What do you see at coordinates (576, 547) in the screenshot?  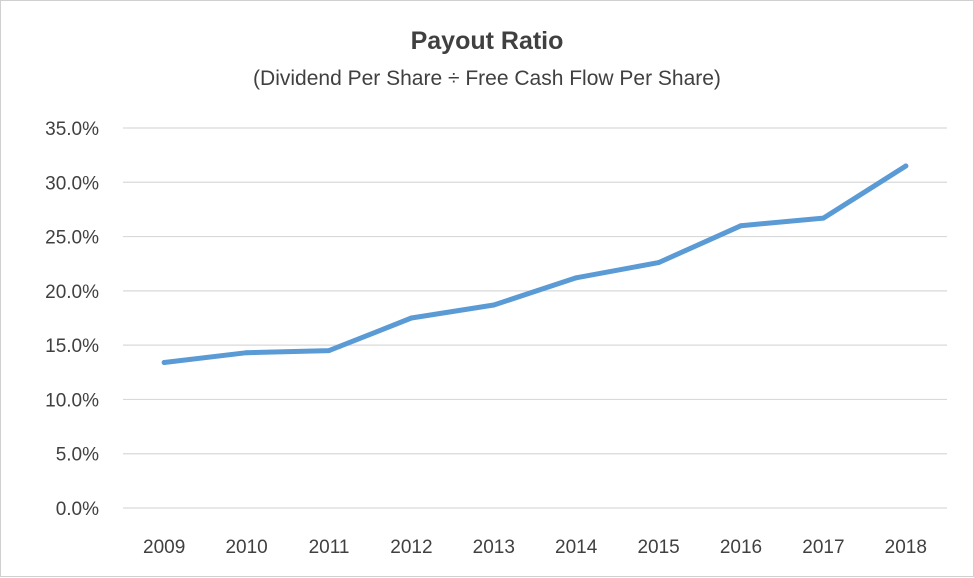 I see `x-tick-label: 2014` at bounding box center [576, 547].